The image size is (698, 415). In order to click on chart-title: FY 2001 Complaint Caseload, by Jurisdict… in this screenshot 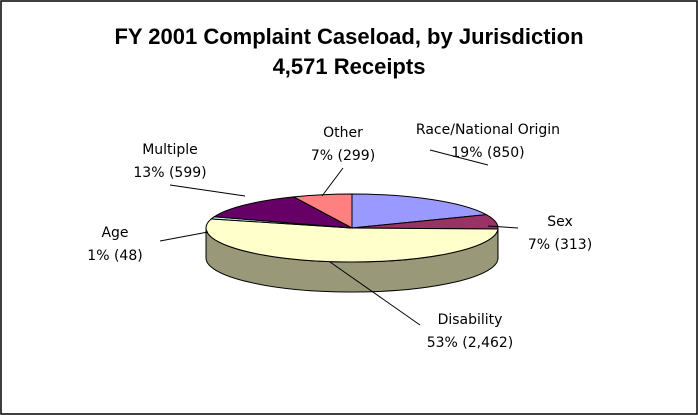, I will do `click(348, 36)`.